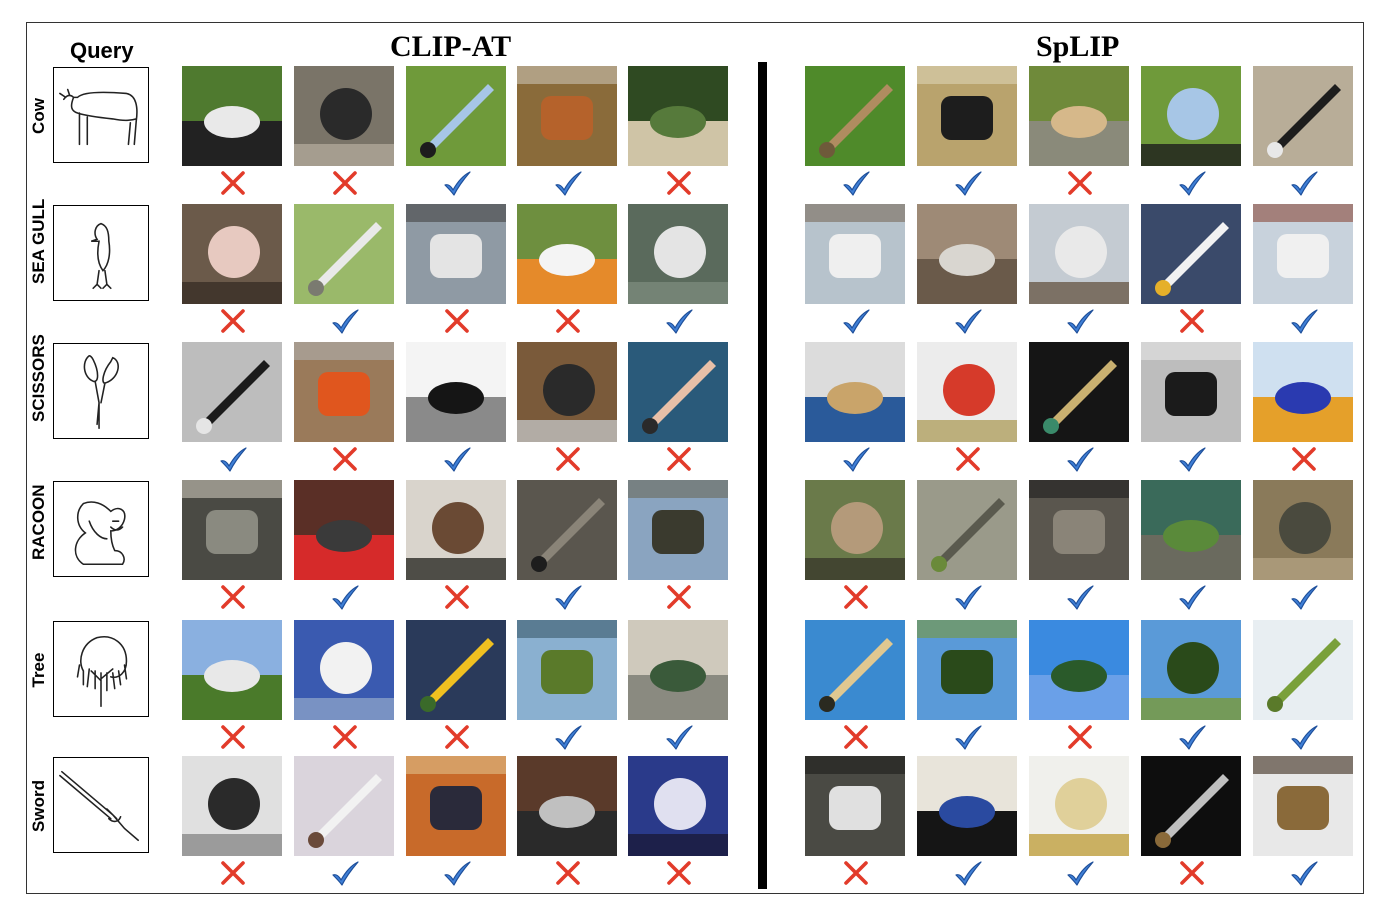 This screenshot has width=1386, height=918. What do you see at coordinates (38, 116) in the screenshot?
I see `row-label-cow: Cow` at bounding box center [38, 116].